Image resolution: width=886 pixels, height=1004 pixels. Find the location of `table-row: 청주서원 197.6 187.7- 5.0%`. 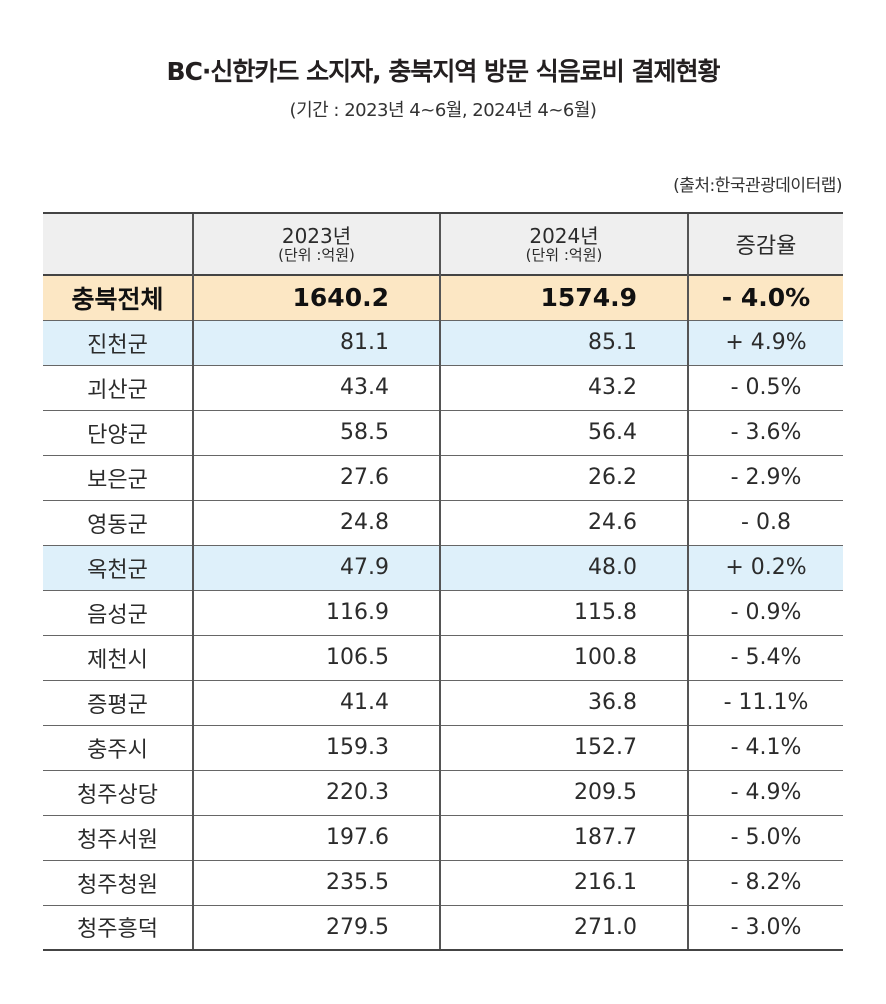

table-row: 청주서원 197.6 187.7- 5.0% is located at coordinates (443, 837).